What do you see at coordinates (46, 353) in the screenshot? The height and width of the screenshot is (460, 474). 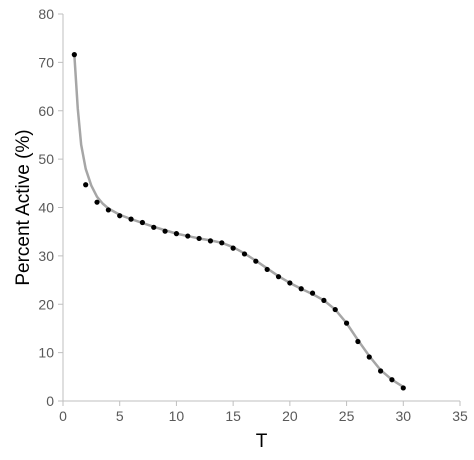 I see `y-tick-label: 10` at bounding box center [46, 353].